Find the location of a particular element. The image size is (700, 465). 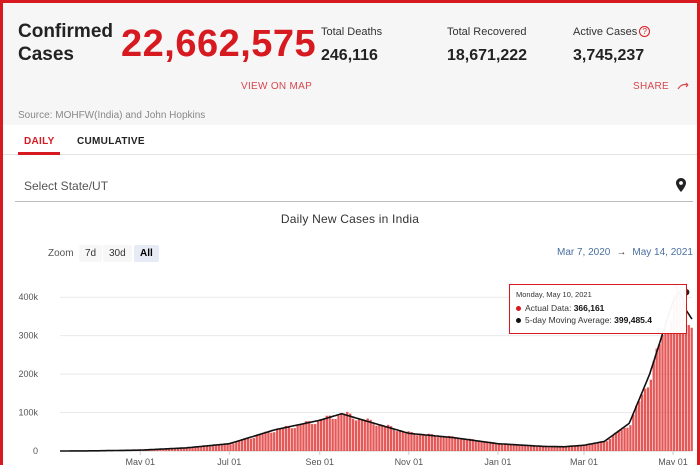

tooltip-date: Monday, May 10, 2021 is located at coordinates (554, 294).